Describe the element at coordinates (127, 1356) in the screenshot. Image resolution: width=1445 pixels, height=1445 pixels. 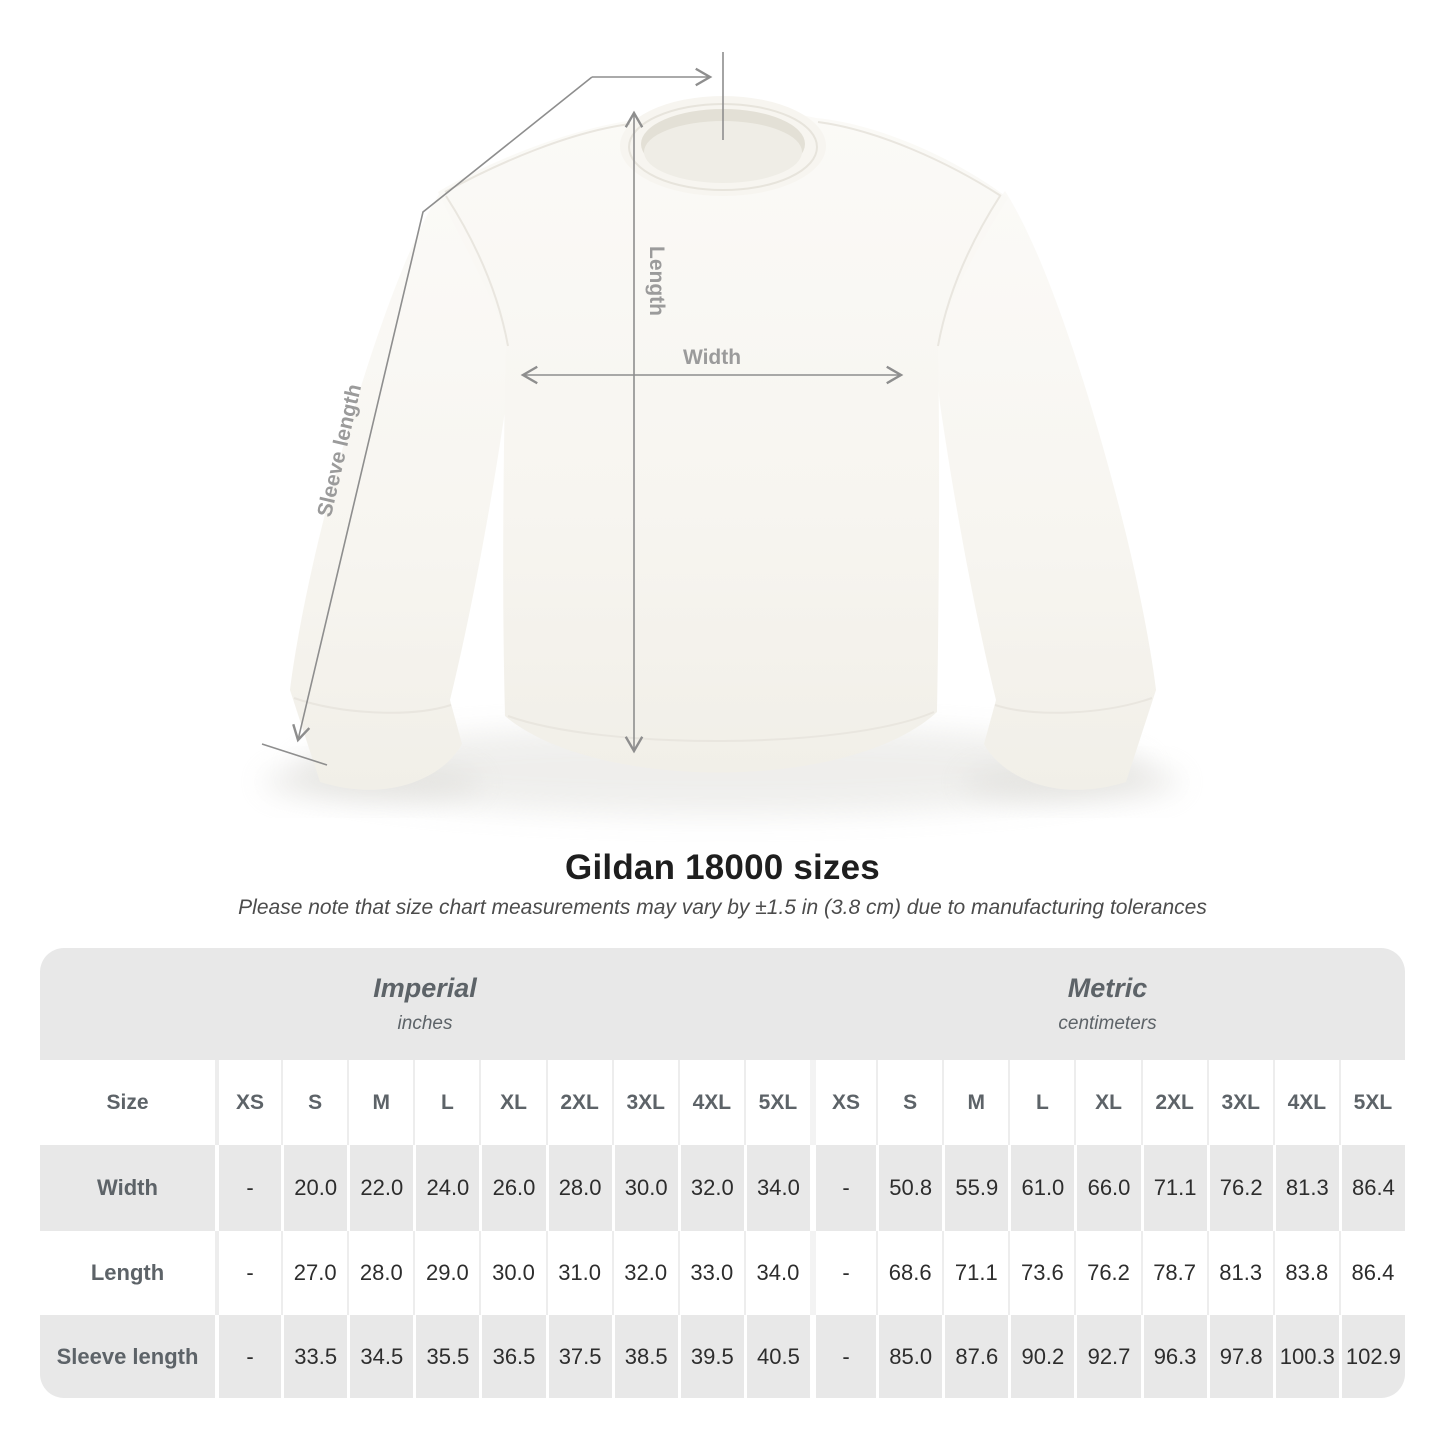
I see `row-label: Sleeve length` at that location.